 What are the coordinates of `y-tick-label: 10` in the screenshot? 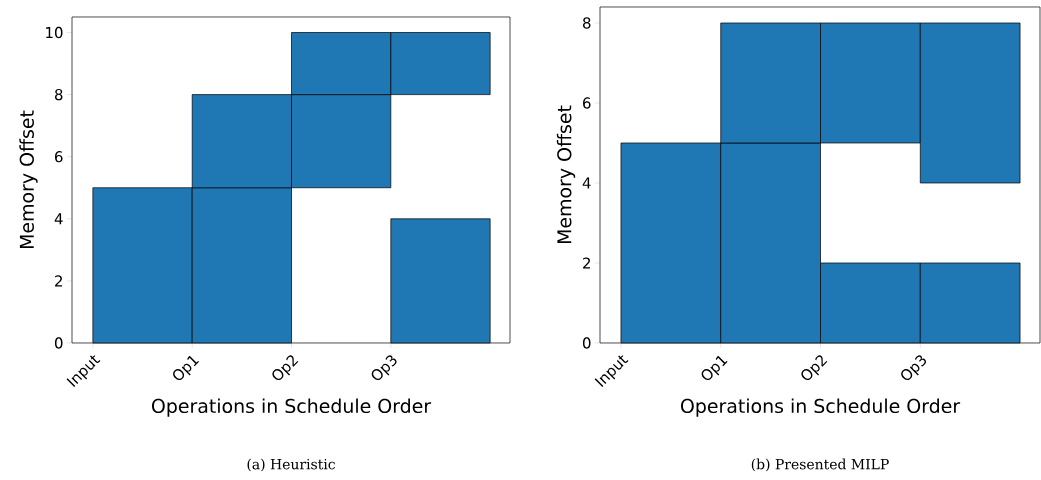 It's located at (54, 32).